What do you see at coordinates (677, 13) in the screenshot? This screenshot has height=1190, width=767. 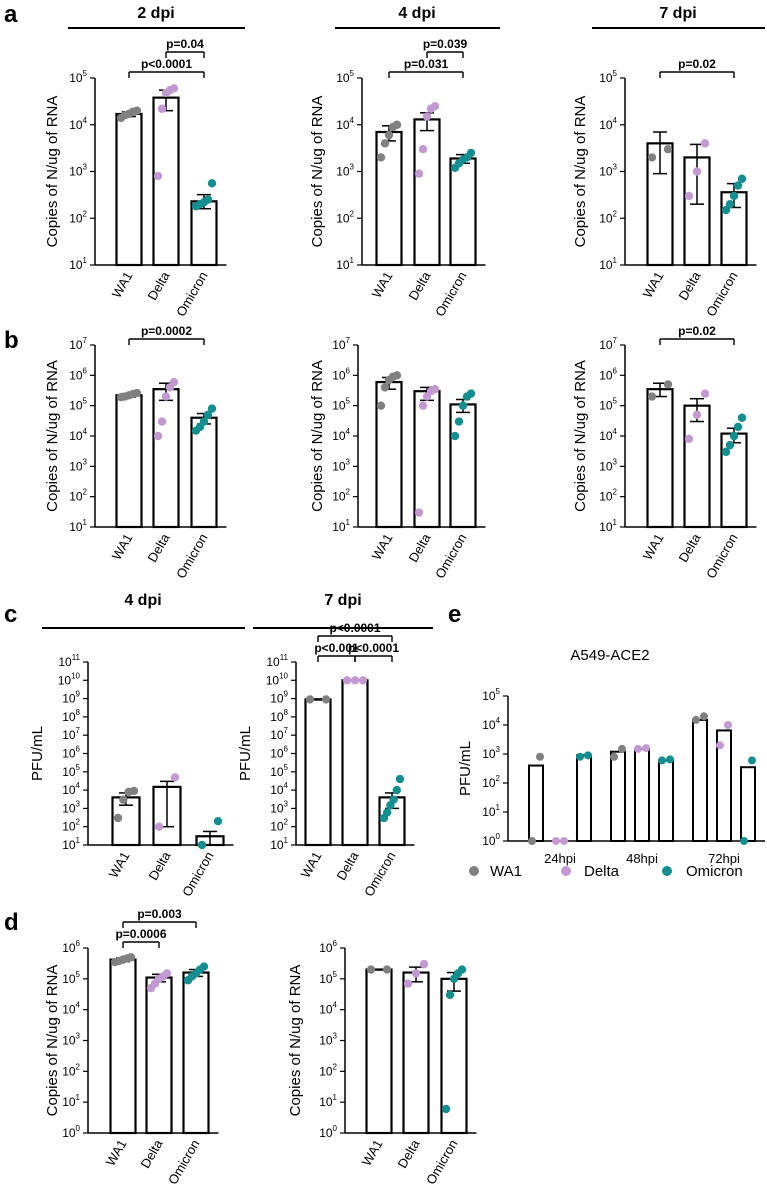 I see `group-title-a3: 7 dpi` at bounding box center [677, 13].